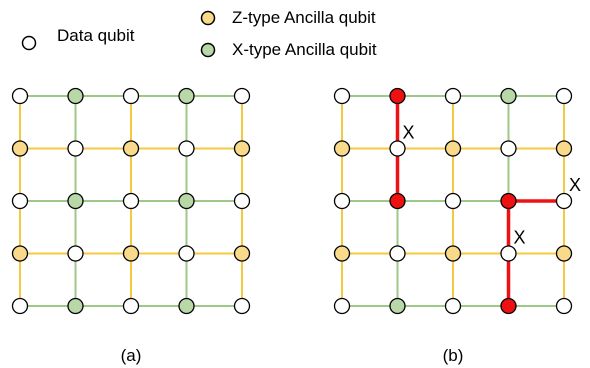 Image resolution: width=590 pixels, height=368 pixels. What do you see at coordinates (453, 355) in the screenshot?
I see `caption-b: (b)` at bounding box center [453, 355].